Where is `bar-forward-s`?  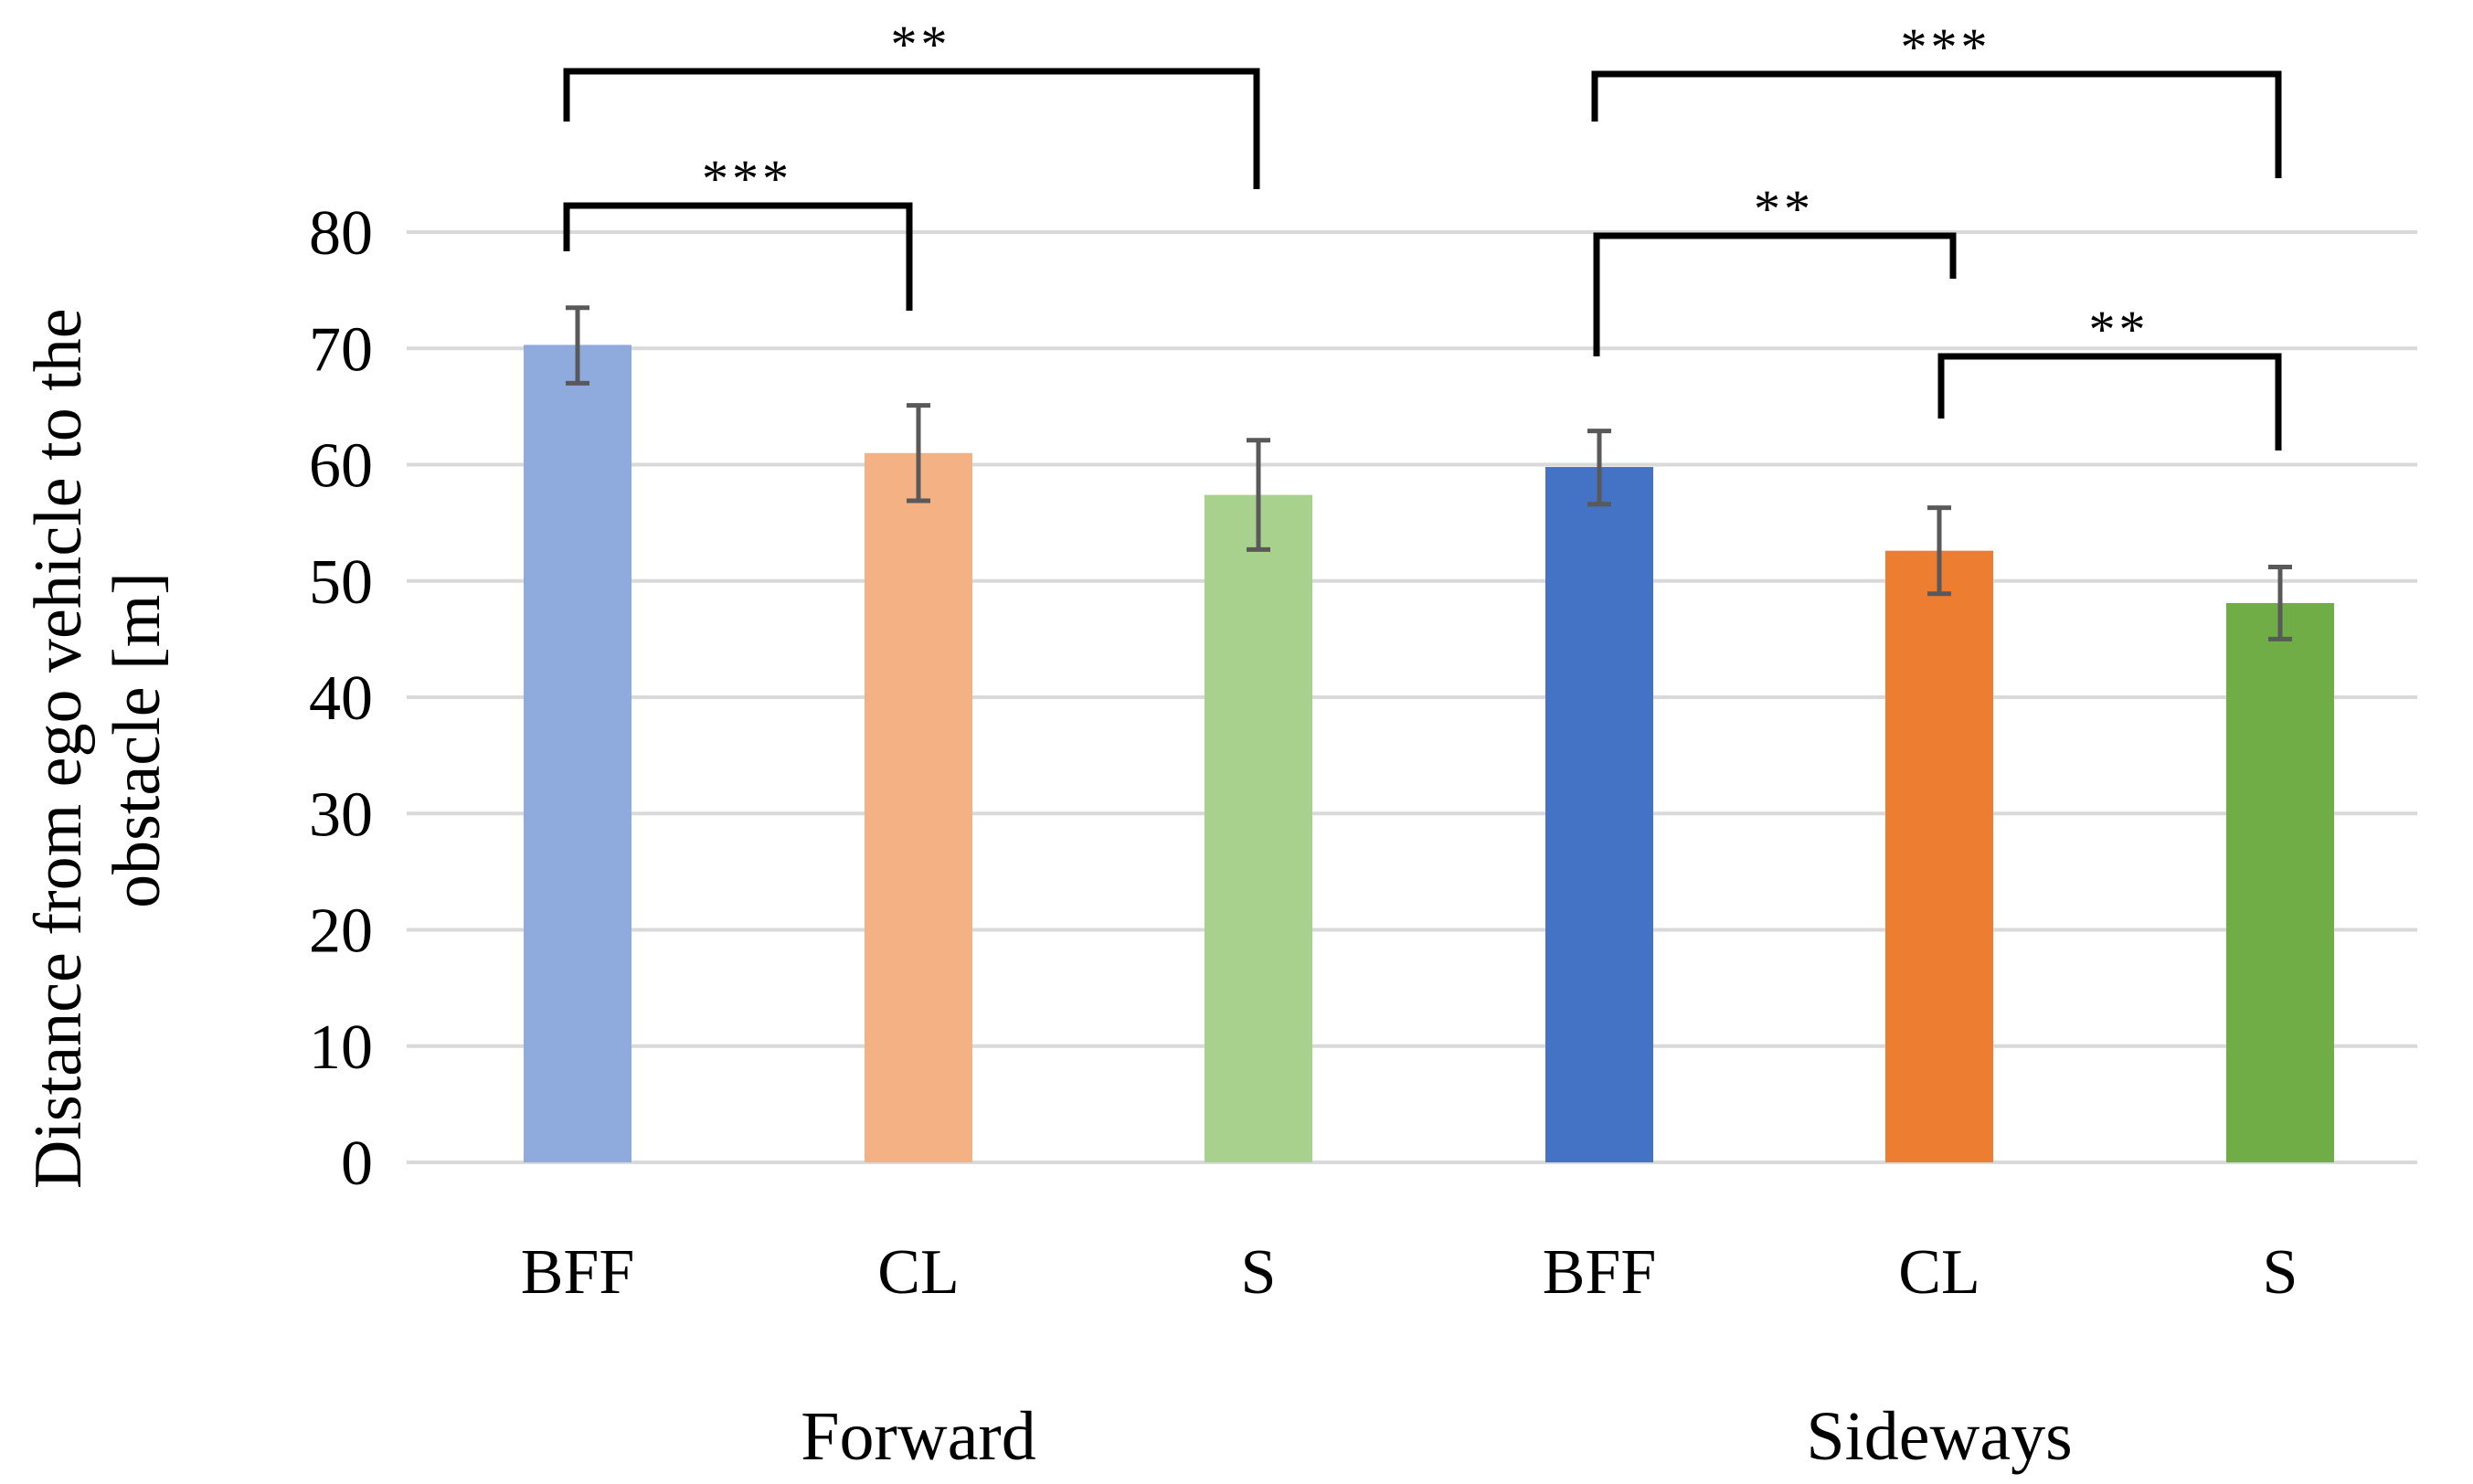
bar-forward-s is located at coordinates (1259, 828).